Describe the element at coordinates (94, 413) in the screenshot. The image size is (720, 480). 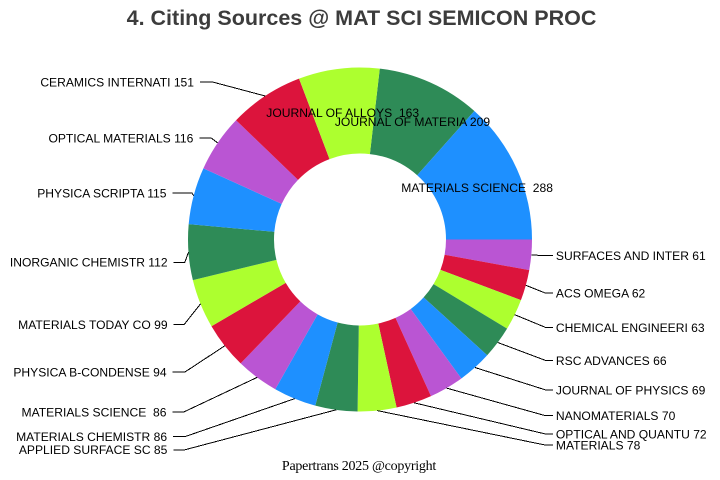
I see `svg-text: MATERIALS SCIENCE 86` at that location.